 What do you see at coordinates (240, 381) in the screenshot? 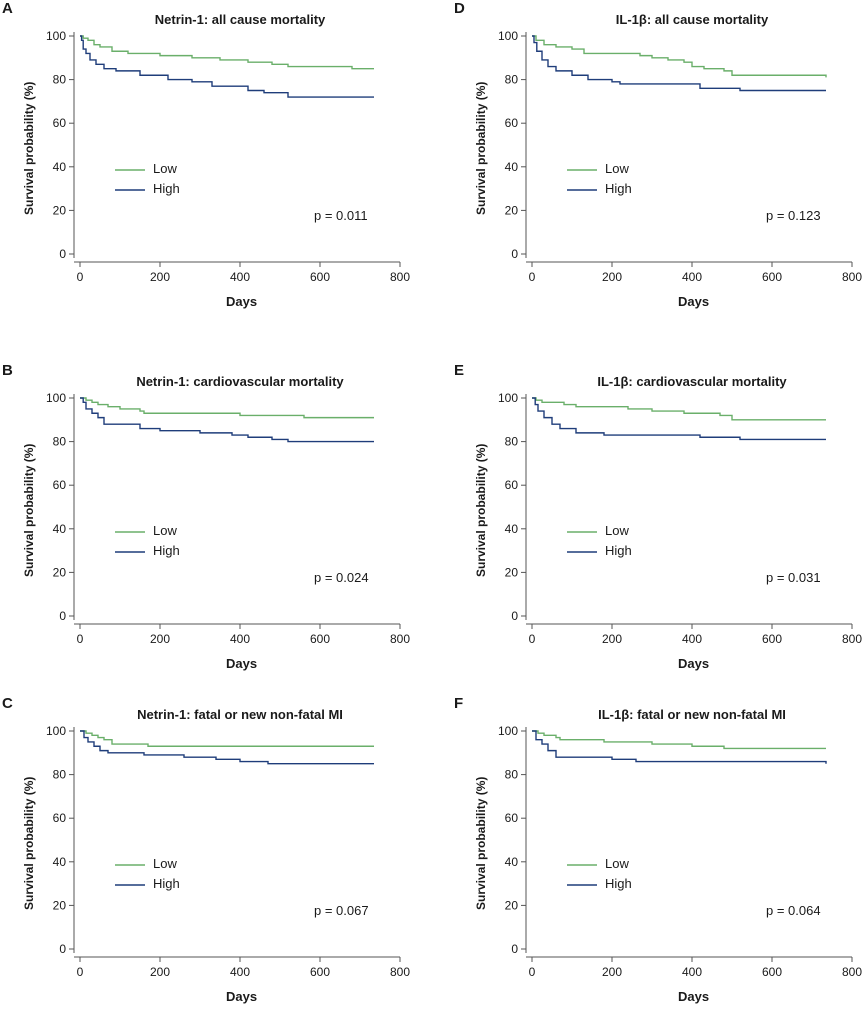
I see `chart-title: Netrin-1: cardiovascular mortality` at bounding box center [240, 381].